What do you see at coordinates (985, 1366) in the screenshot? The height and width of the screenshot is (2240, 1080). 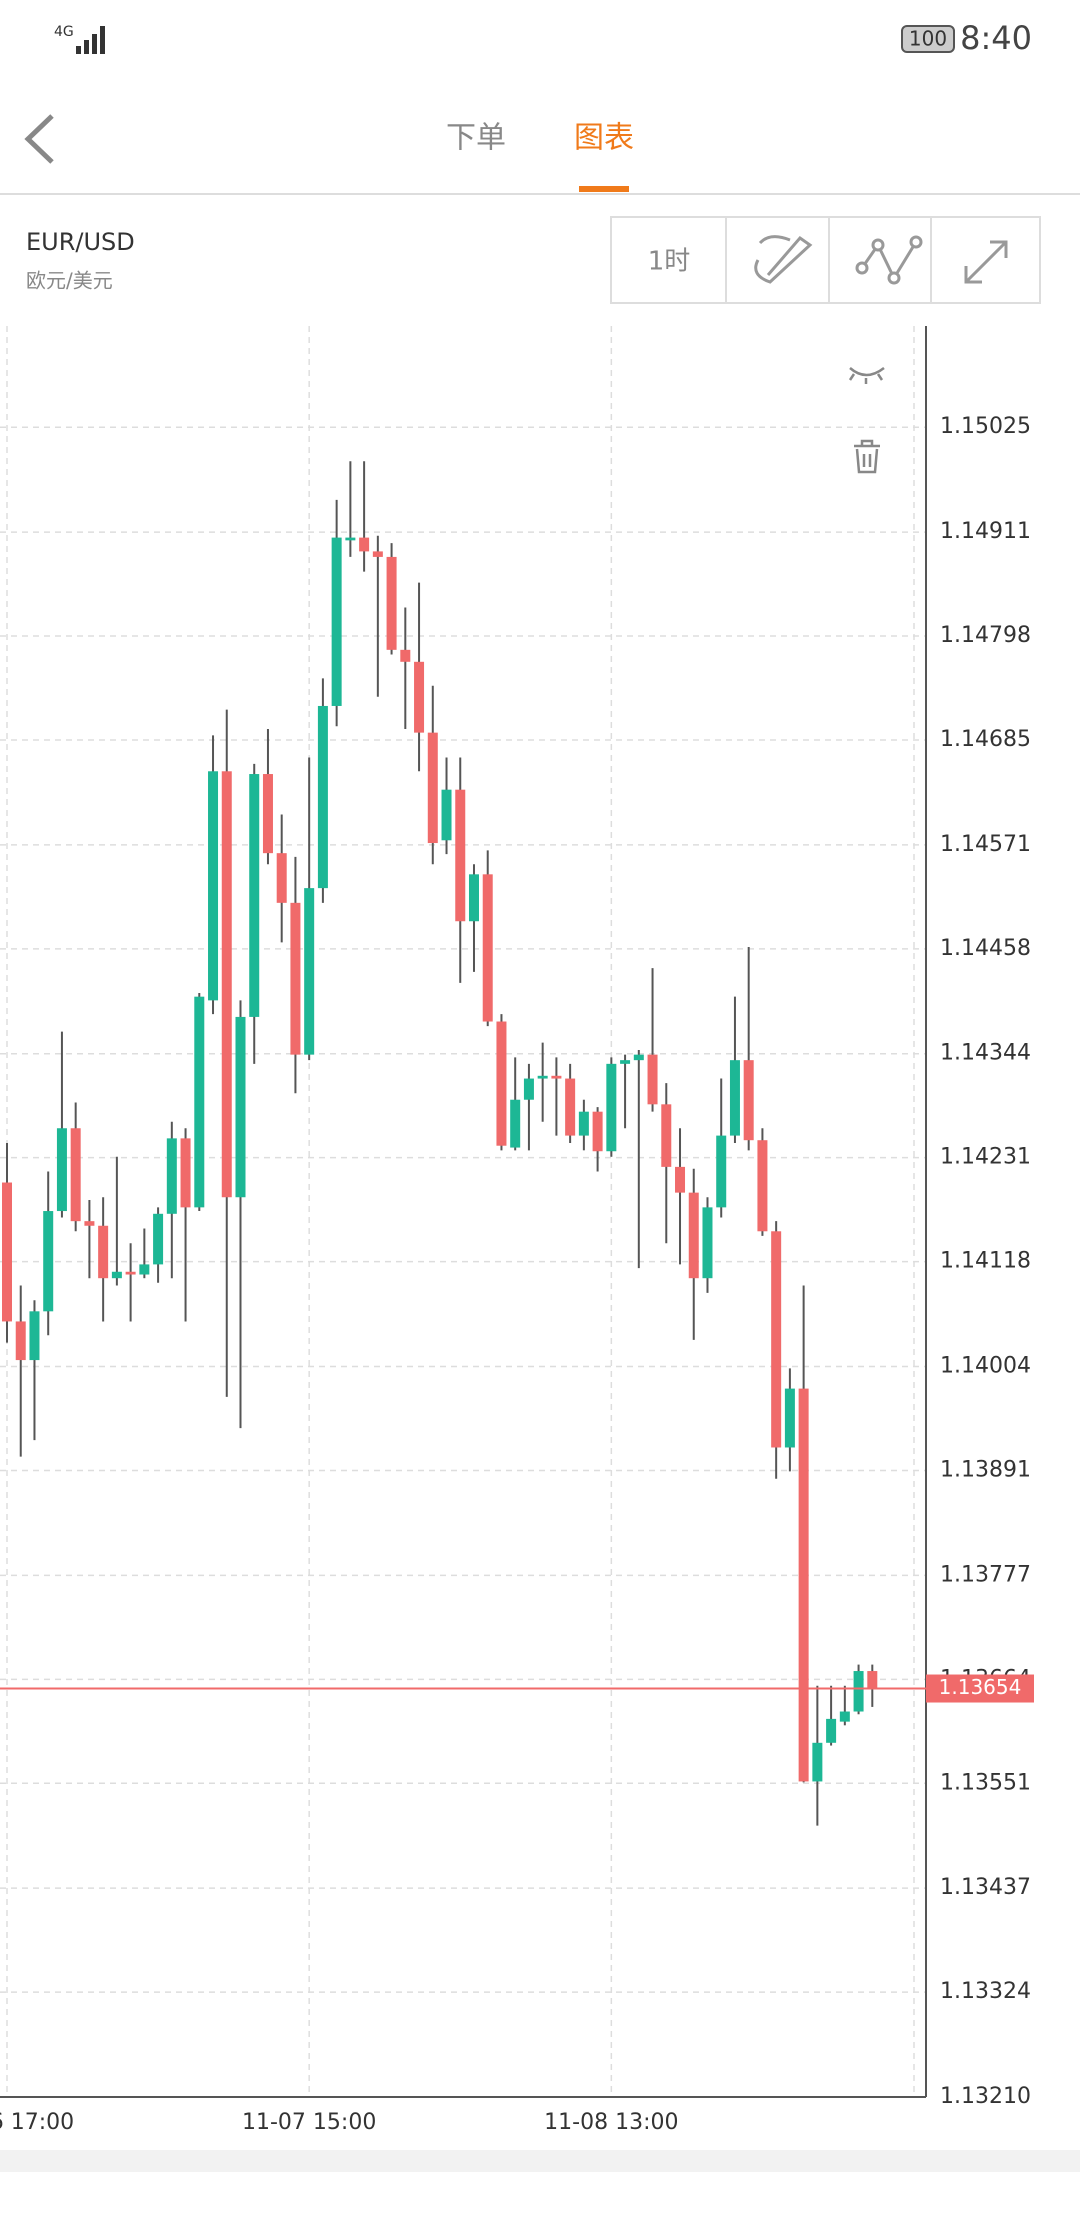 I see `y-tick-label: 1.14004` at bounding box center [985, 1366].